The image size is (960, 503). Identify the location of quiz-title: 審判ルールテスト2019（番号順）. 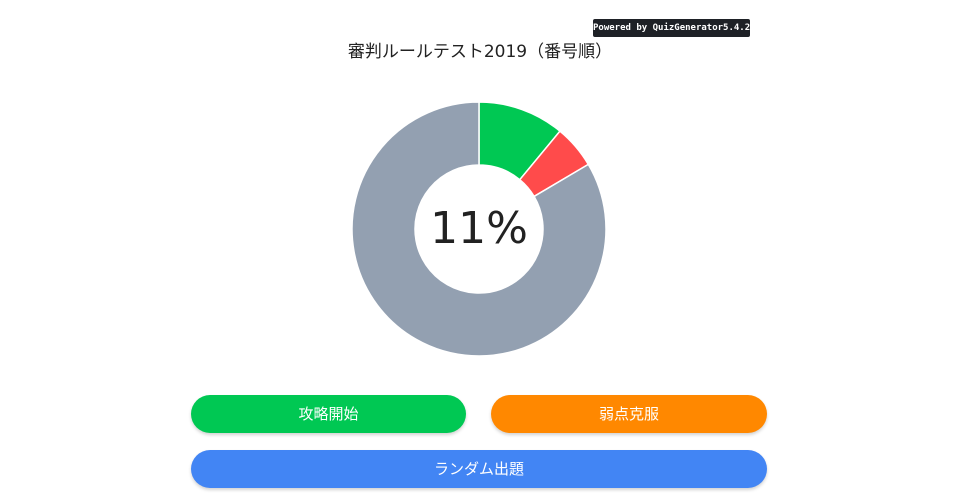
(480, 52).